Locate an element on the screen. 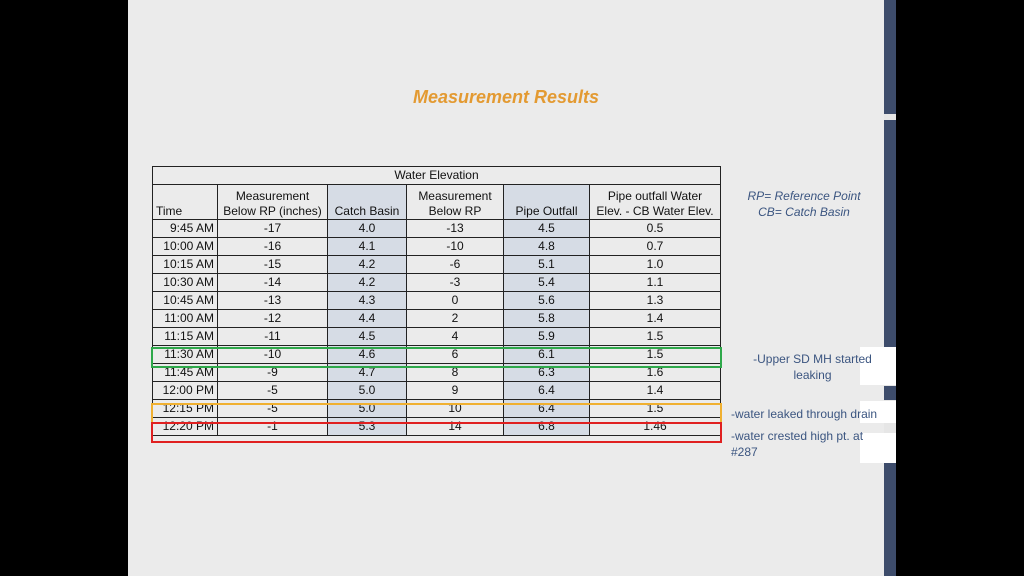 This screenshot has height=576, width=1024. header-line: Pipe Outfall is located at coordinates (546, 211).